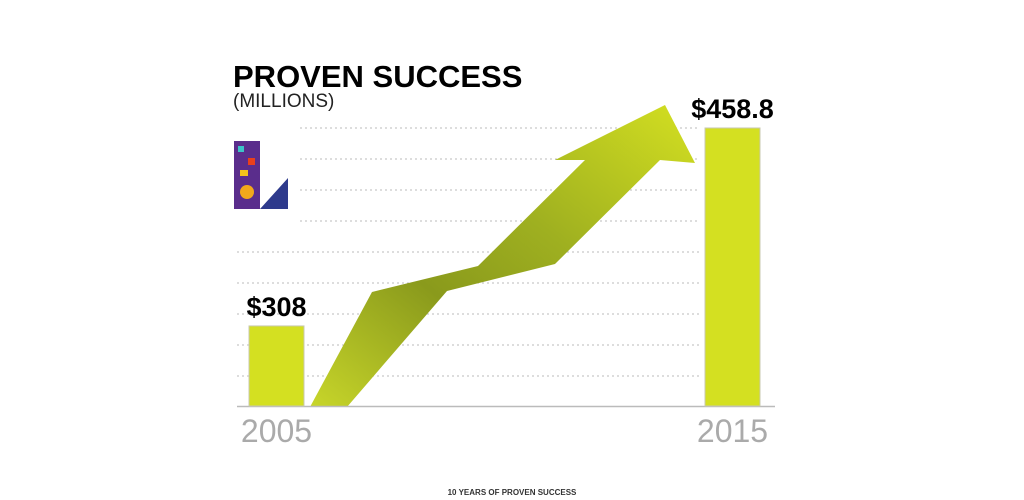 The width and height of the screenshot is (1024, 500). What do you see at coordinates (276, 431) in the screenshot?
I see `x-tick-label: 2005` at bounding box center [276, 431].